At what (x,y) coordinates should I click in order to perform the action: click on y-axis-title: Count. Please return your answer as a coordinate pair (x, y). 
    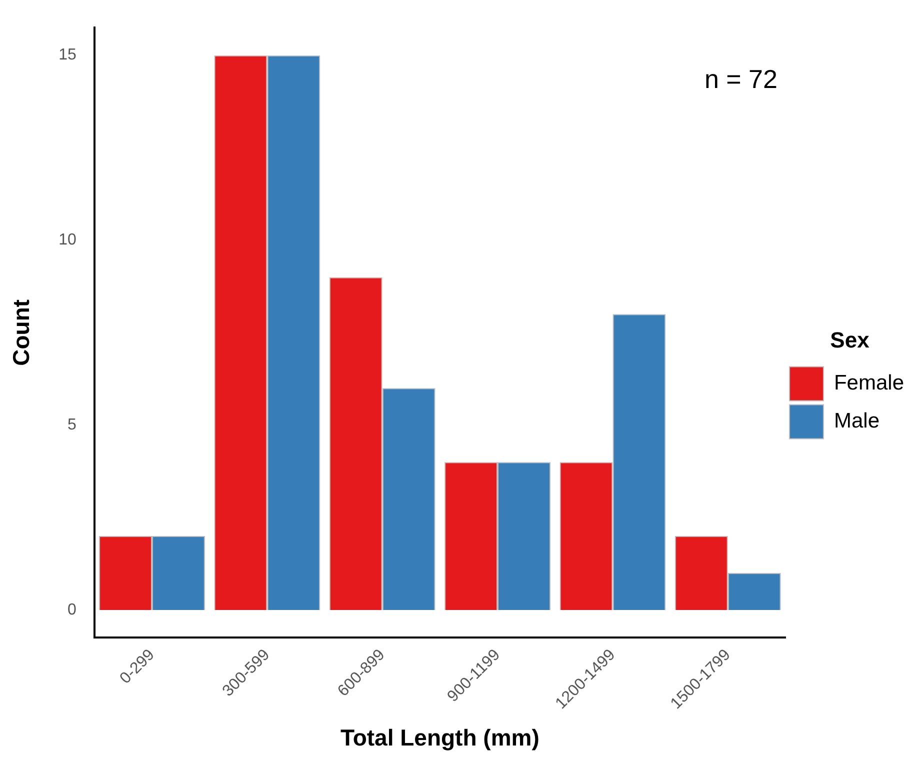
    Looking at the image, I should click on (21, 332).